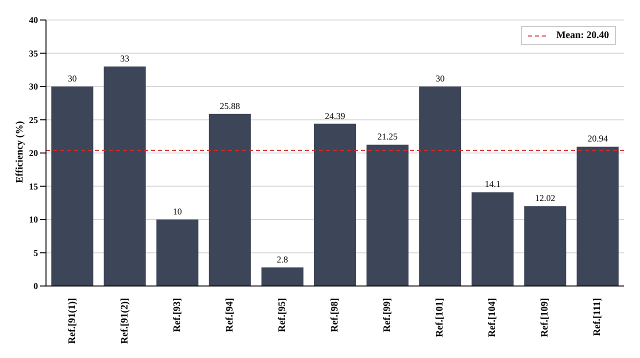 Image resolution: width=640 pixels, height=358 pixels. I want to click on x-tick-label: Ref.[93], so click(177, 315).